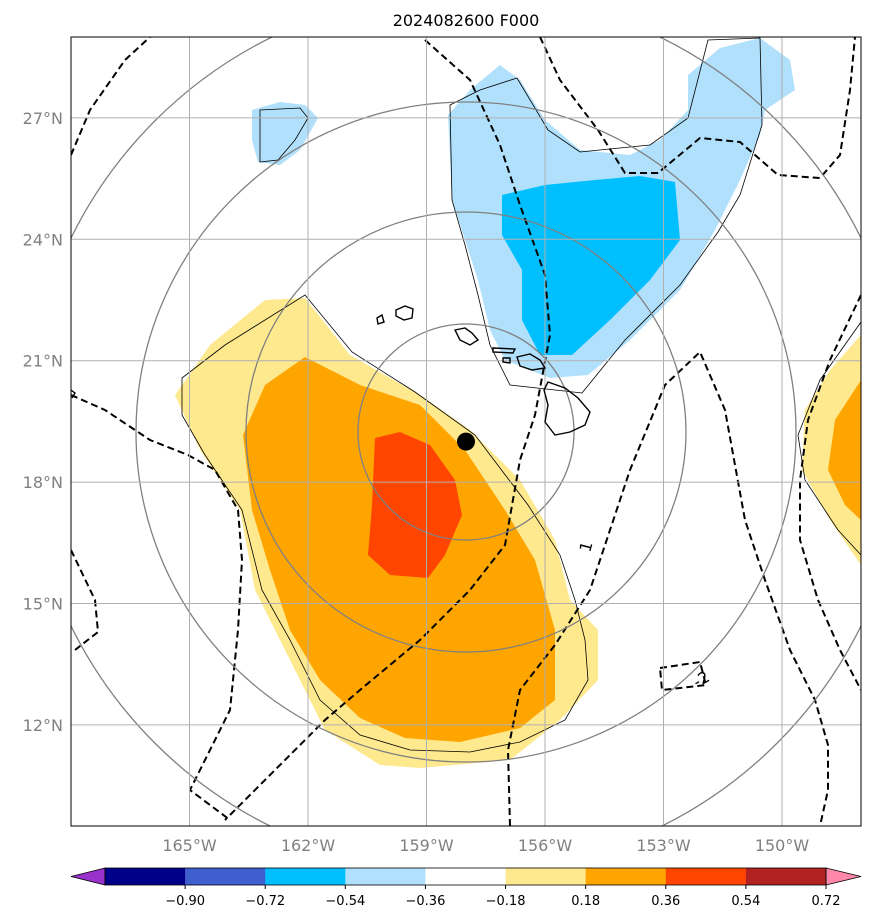 This screenshot has height=924, width=873. Describe the element at coordinates (185, 901) in the screenshot. I see `colorbar-tick-label: −0.90` at that location.